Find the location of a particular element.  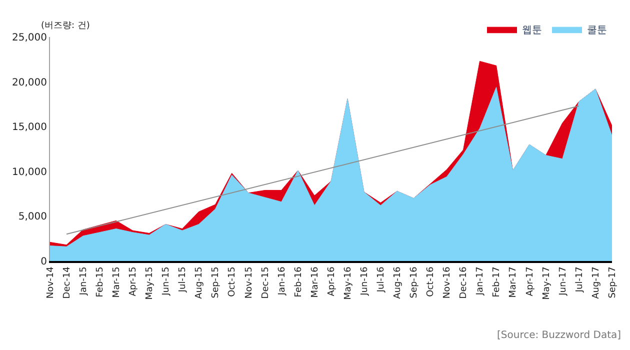

x-tick-label: Mar-16 is located at coordinates (315, 282).